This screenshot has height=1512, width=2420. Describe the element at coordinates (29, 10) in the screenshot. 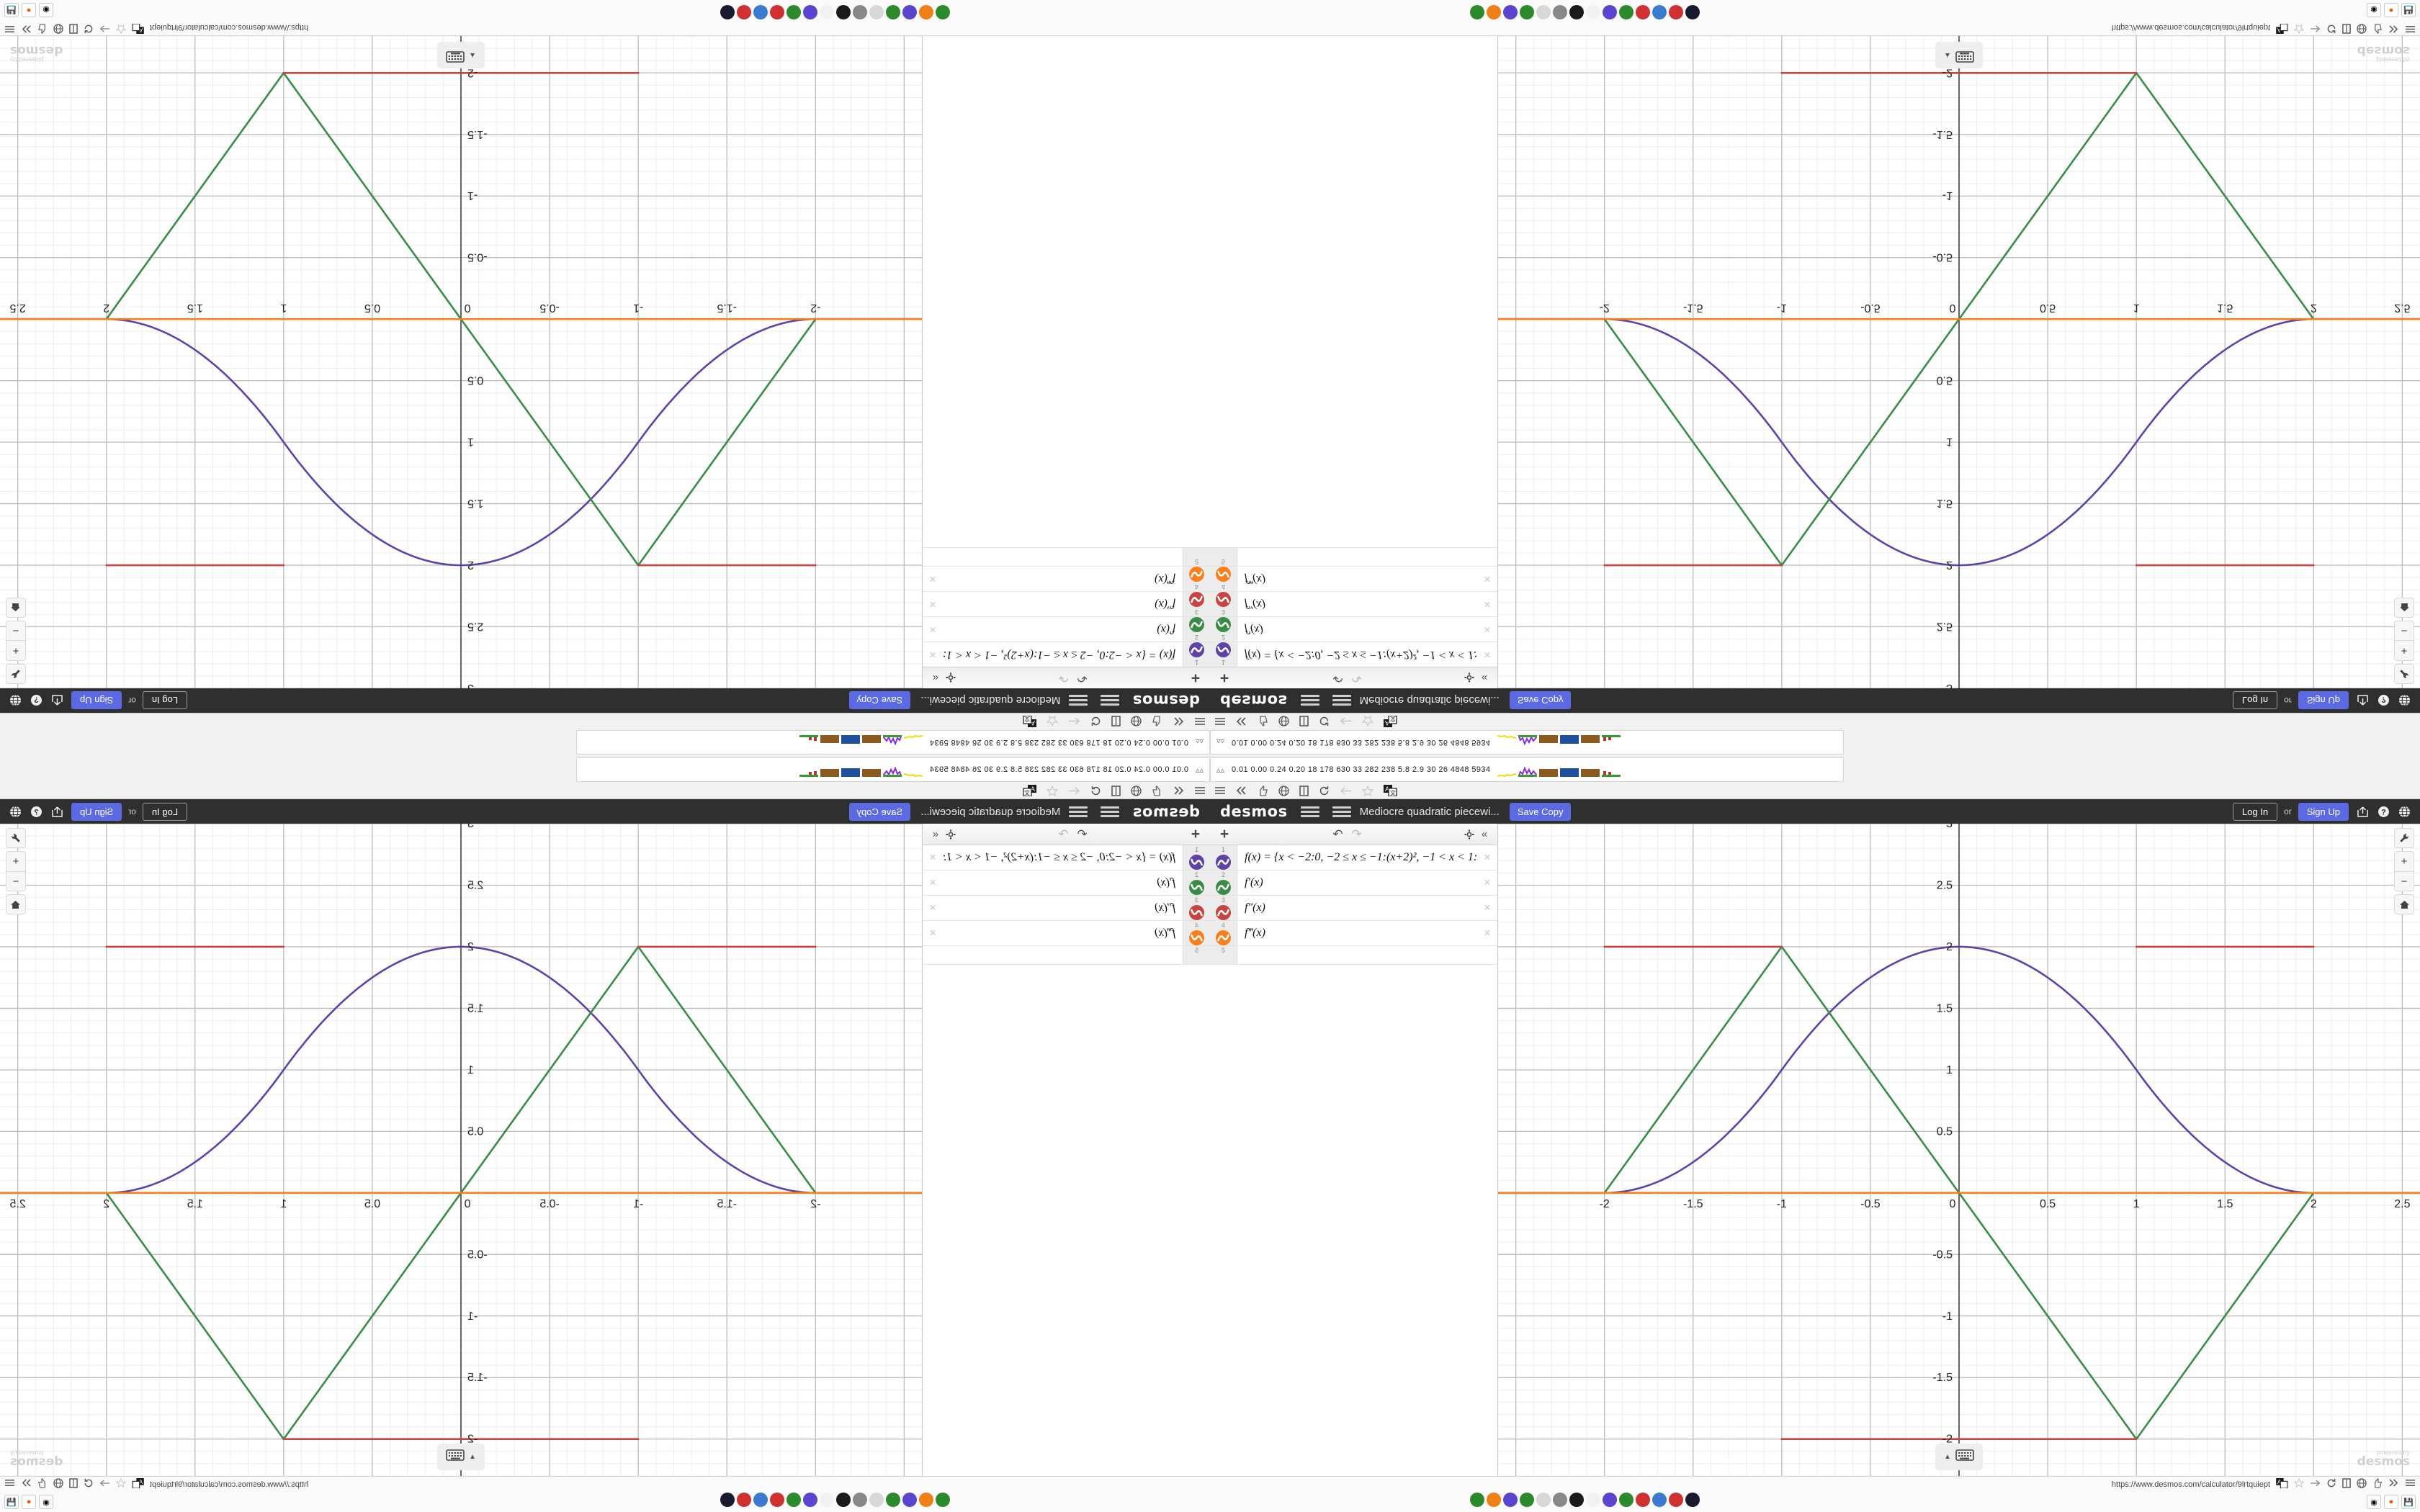

I see `firefox-icon: ●` at that location.